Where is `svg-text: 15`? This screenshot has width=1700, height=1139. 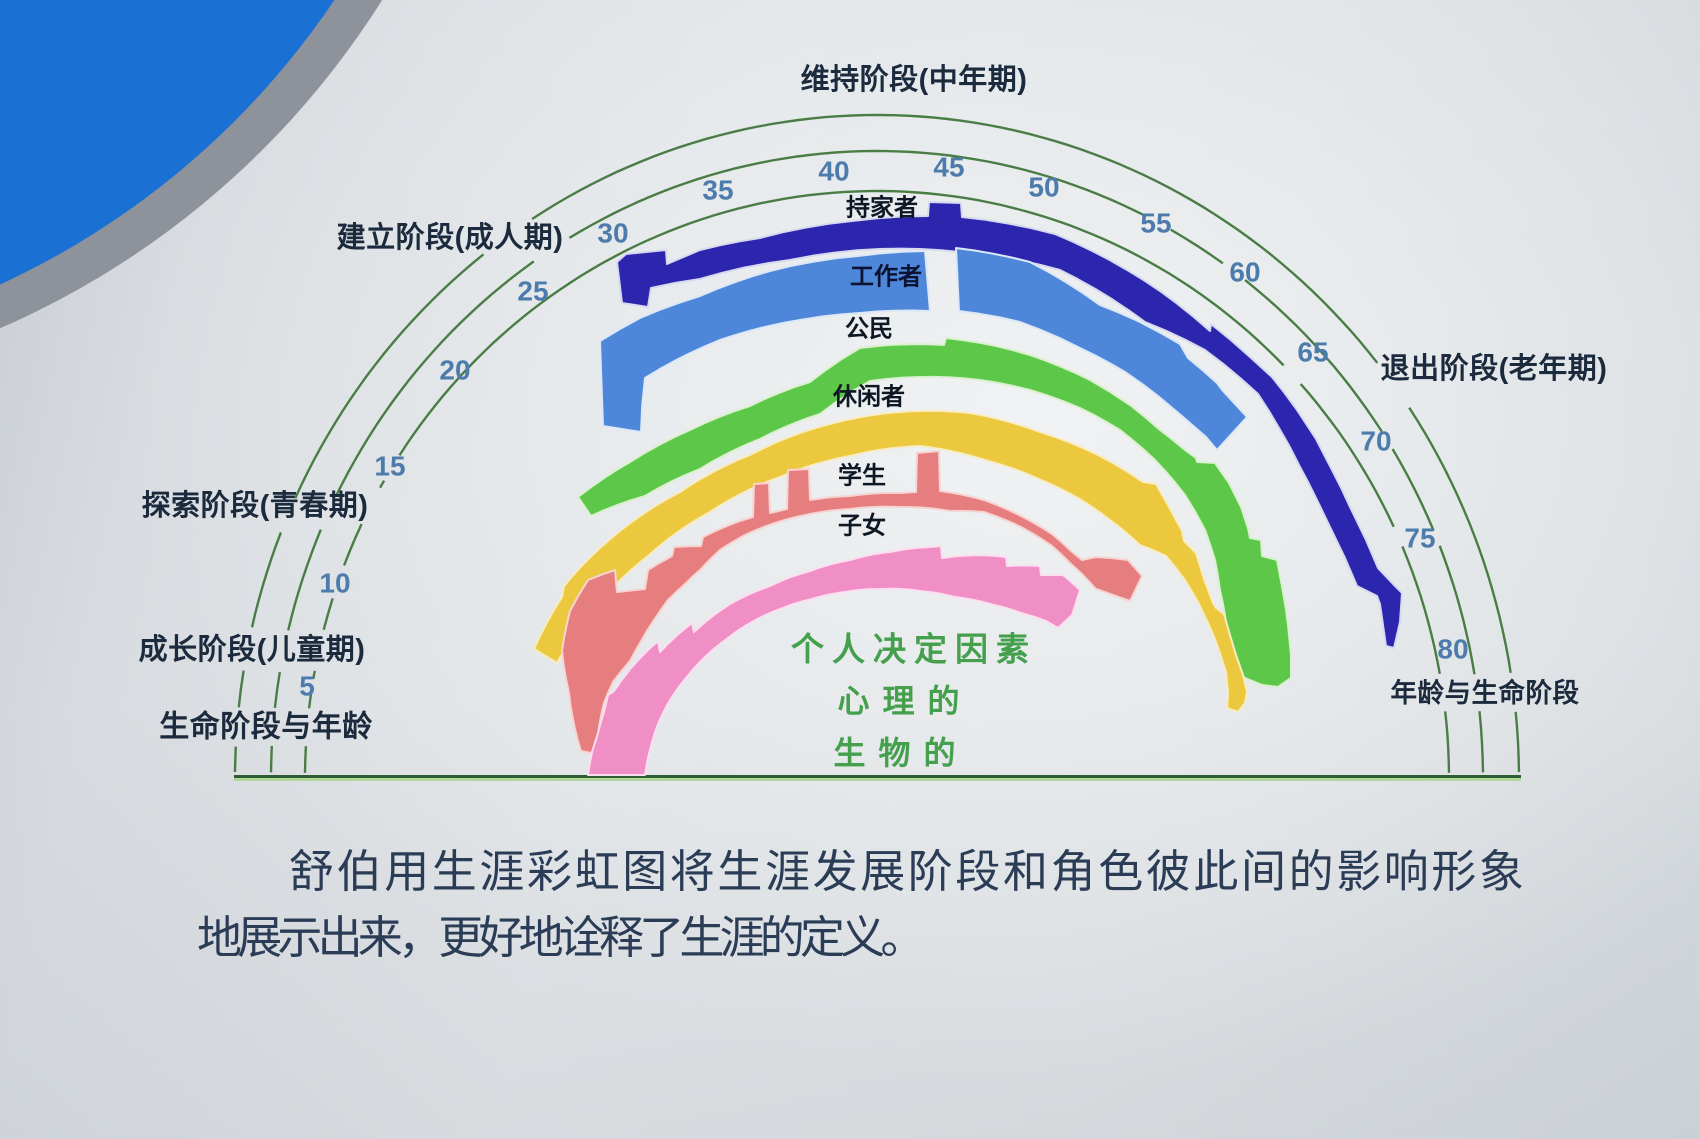
svg-text: 15 is located at coordinates (389, 466).